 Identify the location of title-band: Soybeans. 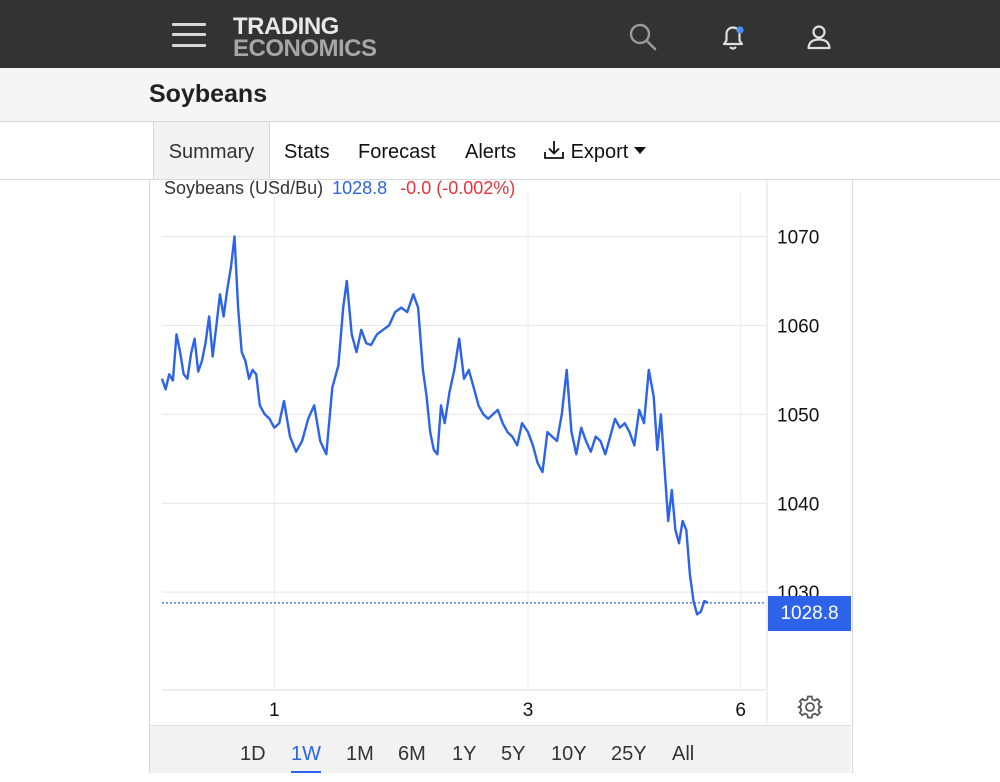
(500, 95).